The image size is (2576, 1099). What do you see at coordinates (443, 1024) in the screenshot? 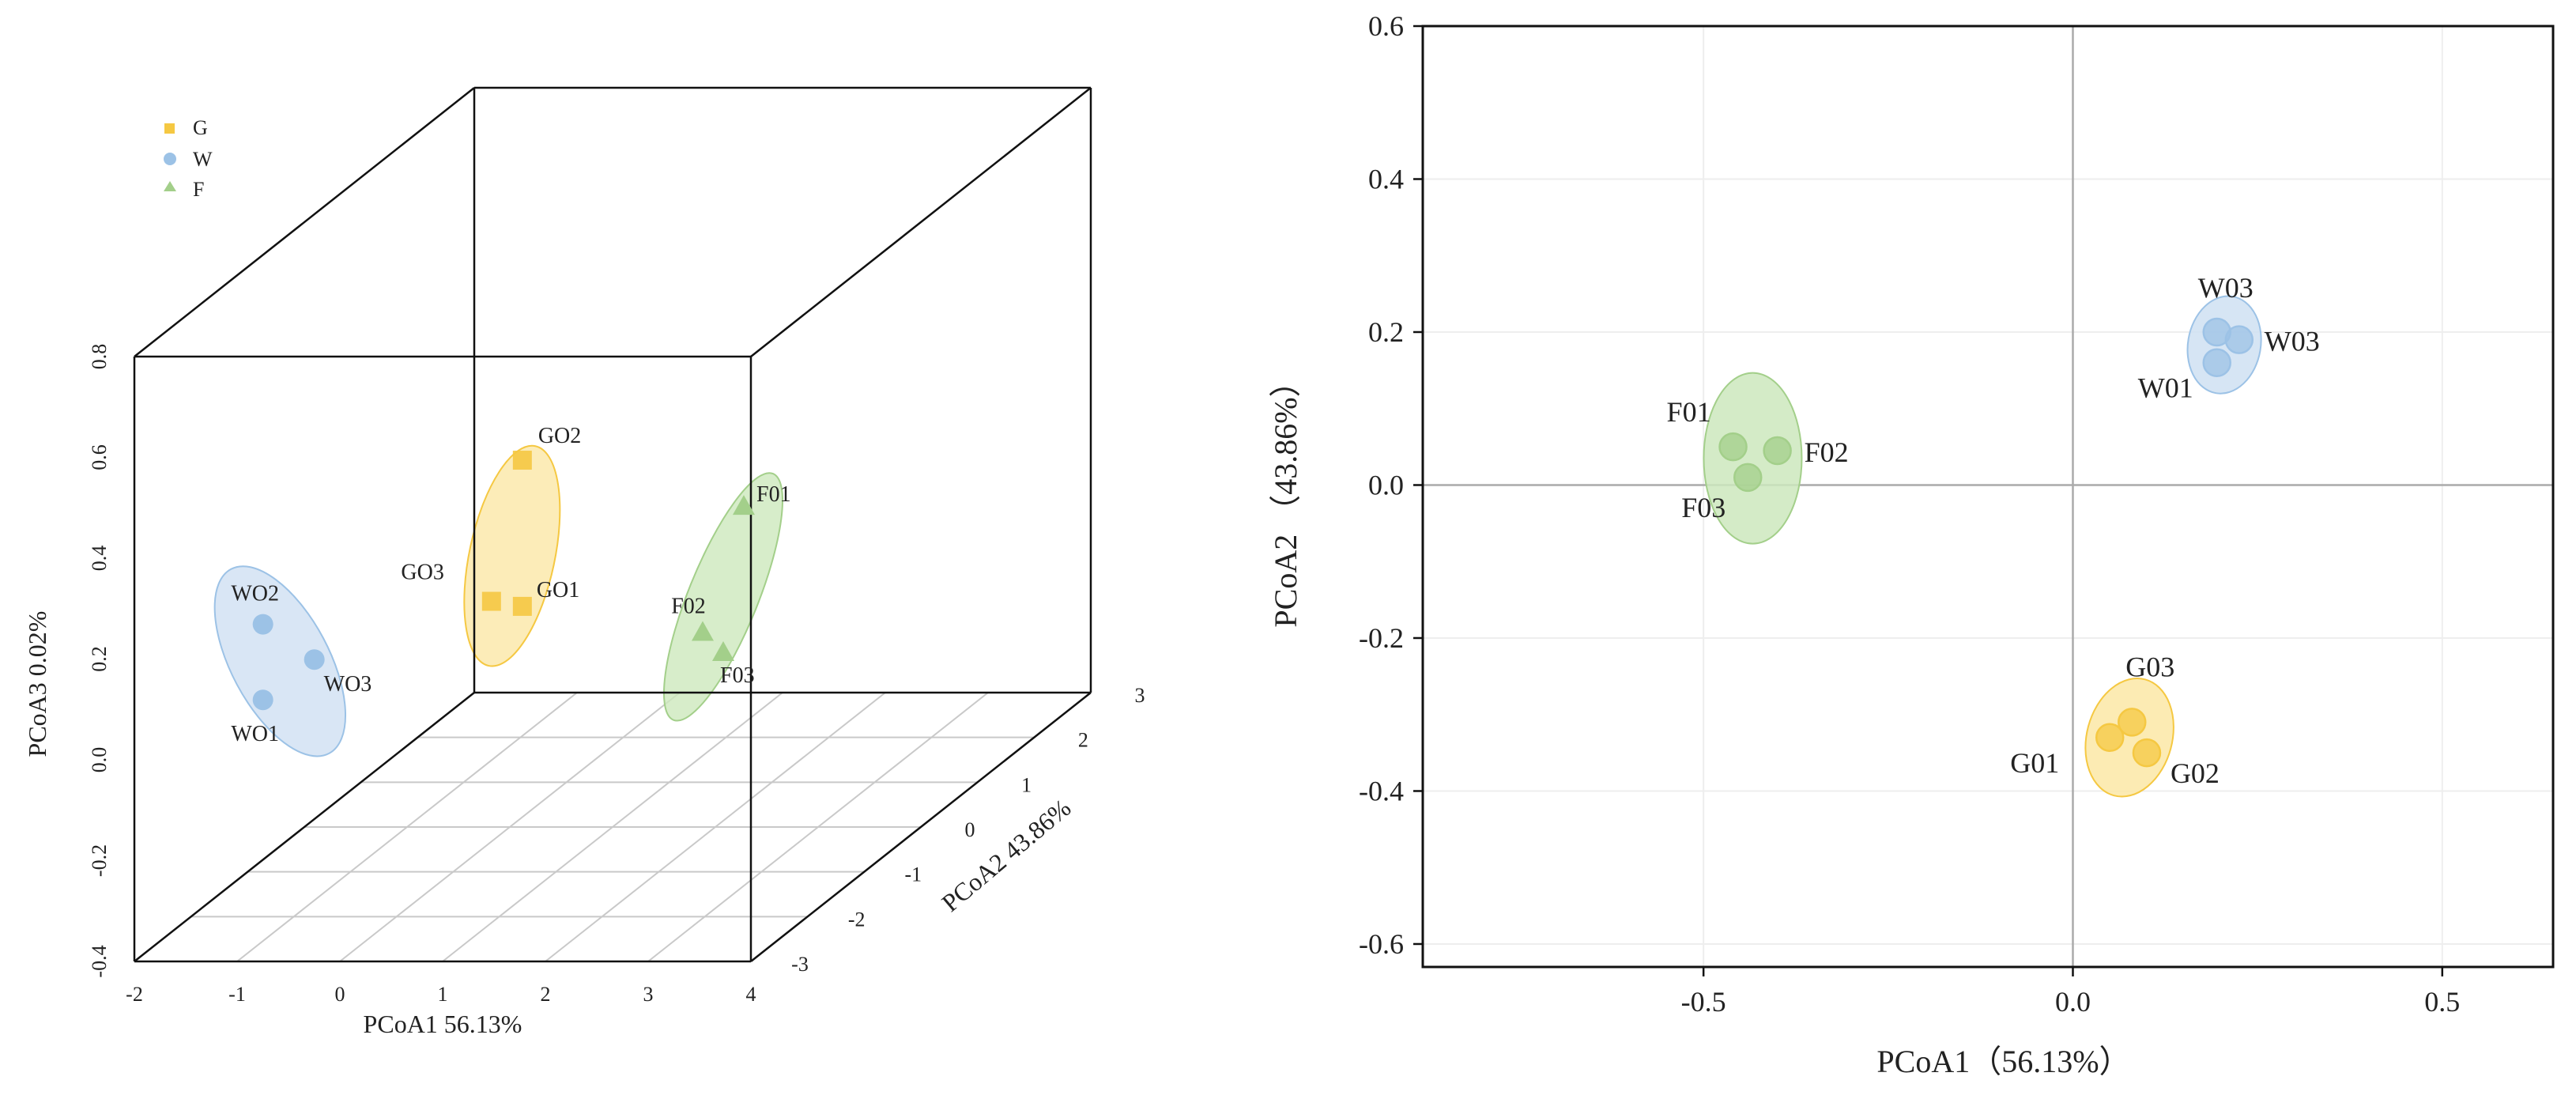
I see `x-axis-title-3d: PCoA1 56.13%` at bounding box center [443, 1024].